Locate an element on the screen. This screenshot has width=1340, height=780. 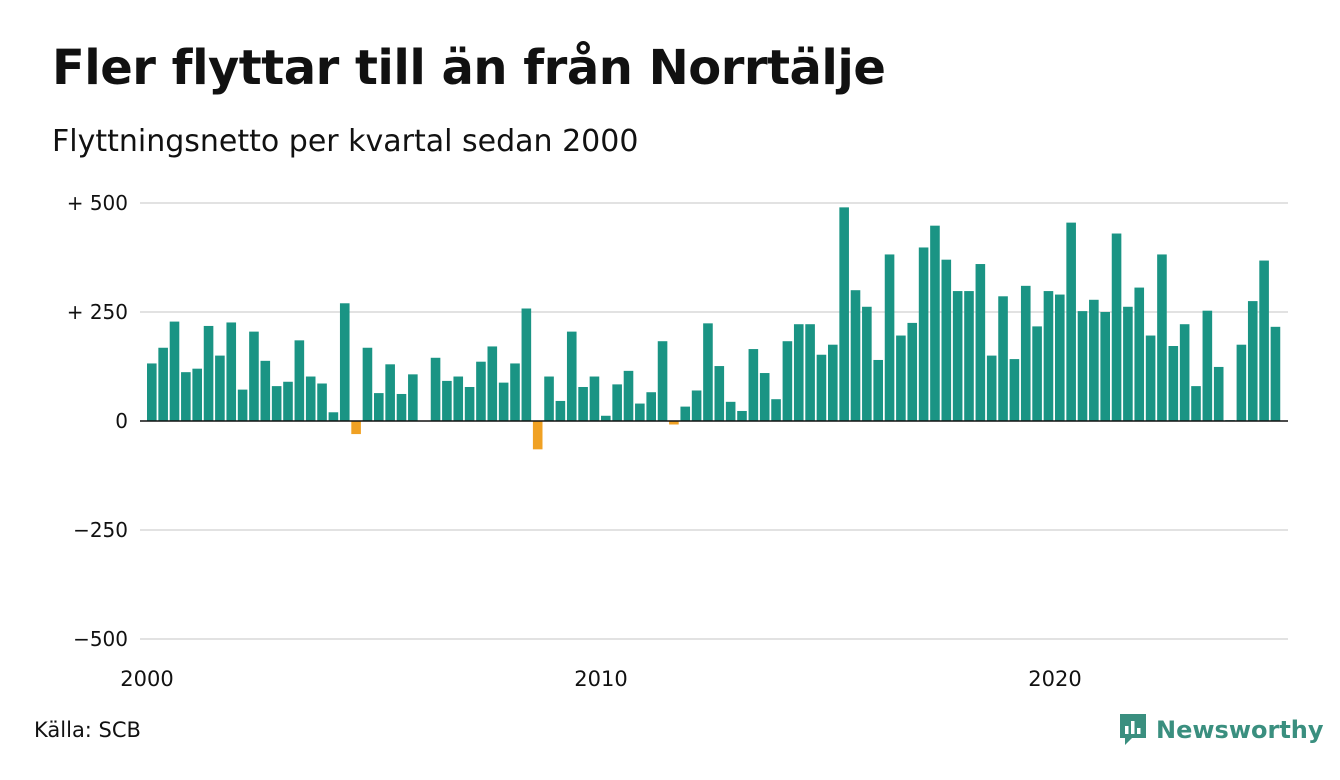
bar-2018-k1 is located at coordinates (969, 356).